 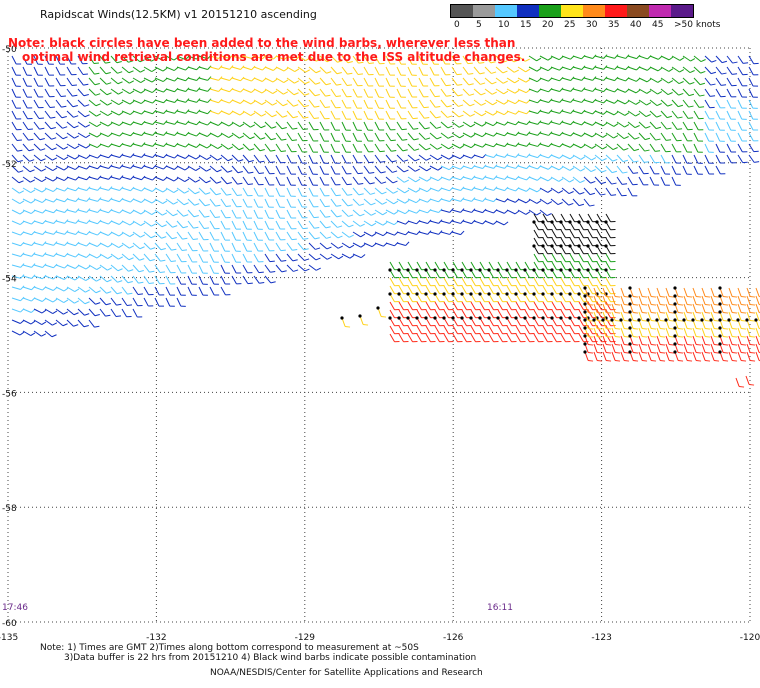 What do you see at coordinates (528, 11) in the screenshot?
I see `legend-swatch` at bounding box center [528, 11].